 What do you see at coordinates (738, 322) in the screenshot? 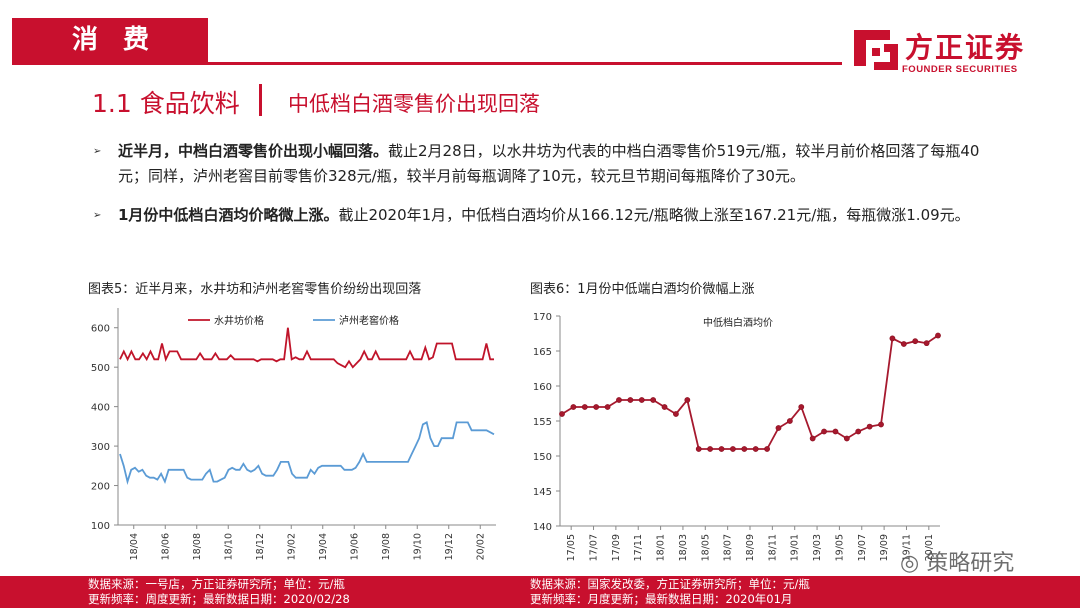
I see `legend-label: 中低档白酒均价` at bounding box center [738, 322].